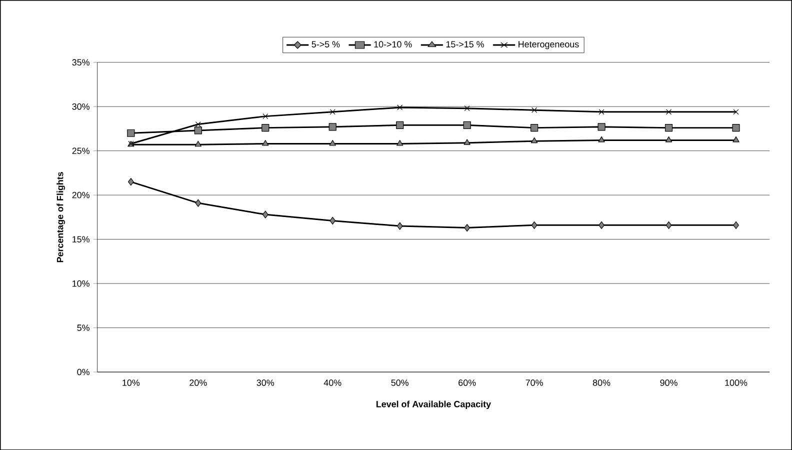  I want to click on legend-label: 10->10 %, so click(393, 44).